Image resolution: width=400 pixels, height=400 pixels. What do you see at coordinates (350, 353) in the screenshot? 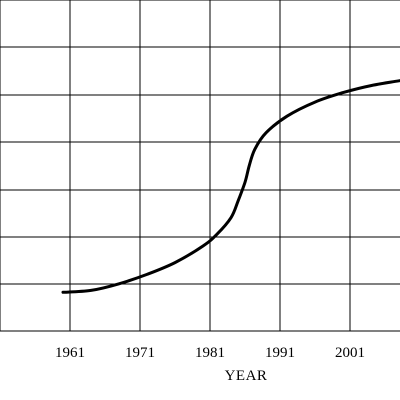
I see `x-tick-label: 2001` at bounding box center [350, 353].